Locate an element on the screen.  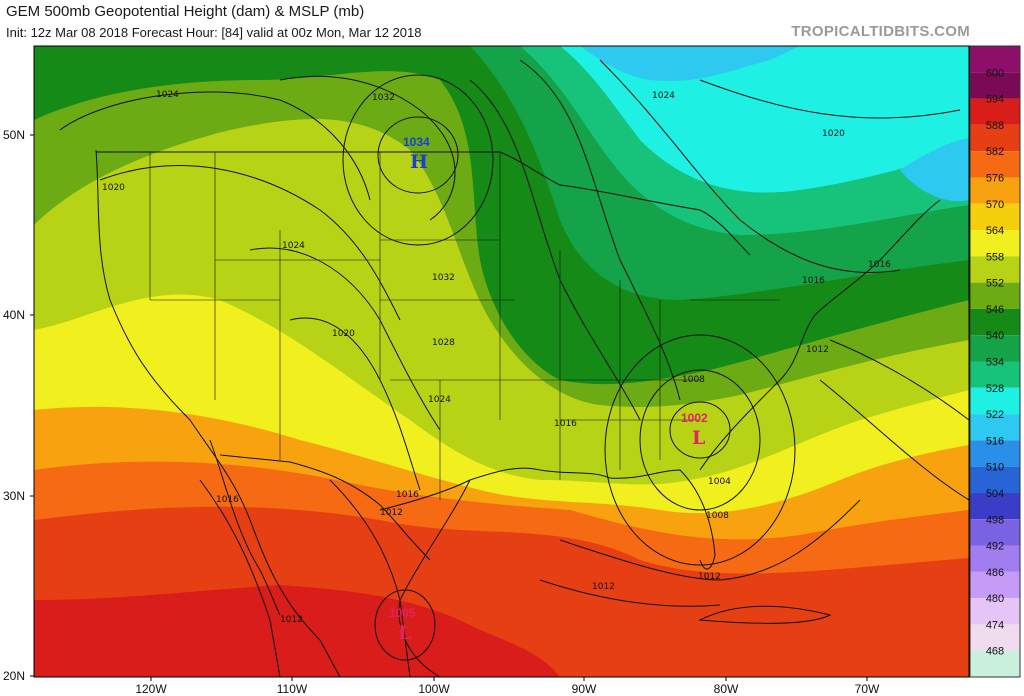
isobar-label: 1028 is located at coordinates (443, 343).